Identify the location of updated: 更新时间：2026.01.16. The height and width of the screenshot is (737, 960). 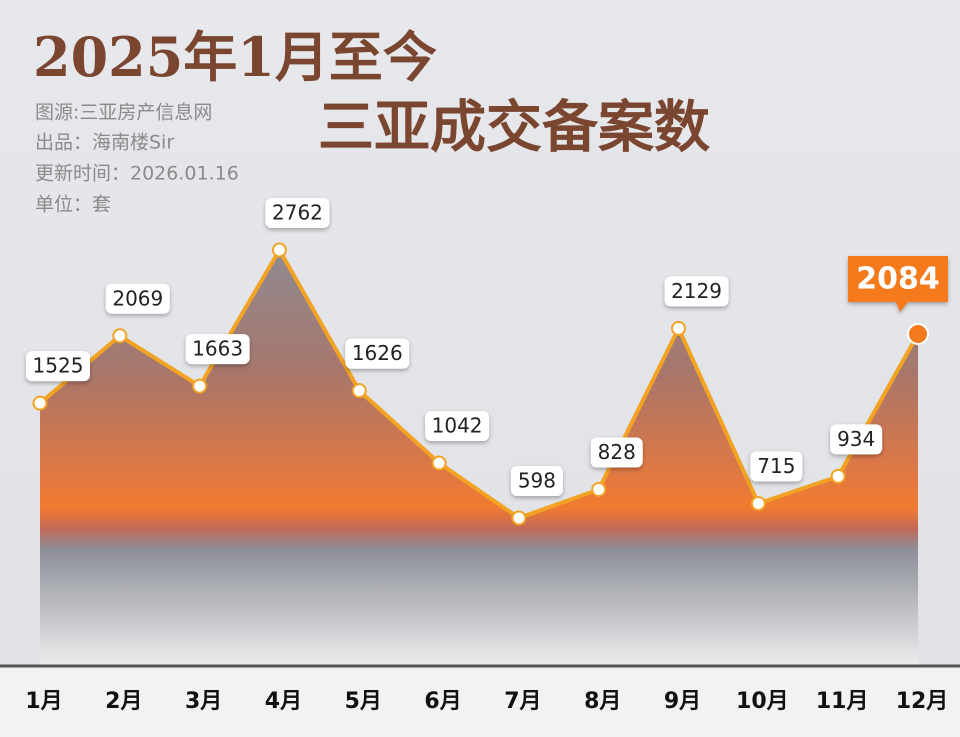
(137, 174).